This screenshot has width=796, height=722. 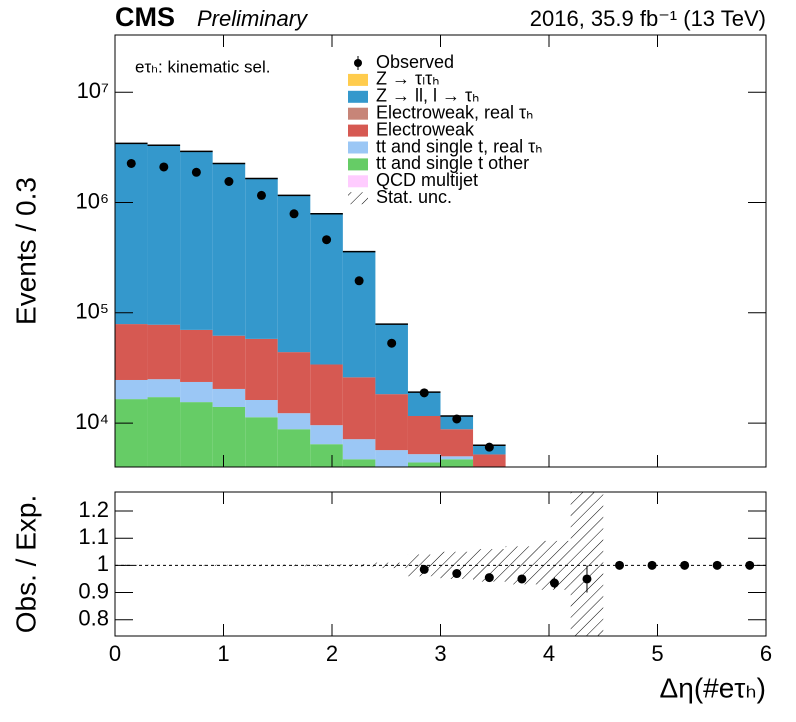 What do you see at coordinates (223, 653) in the screenshot?
I see `x-tick-label: 1` at bounding box center [223, 653].